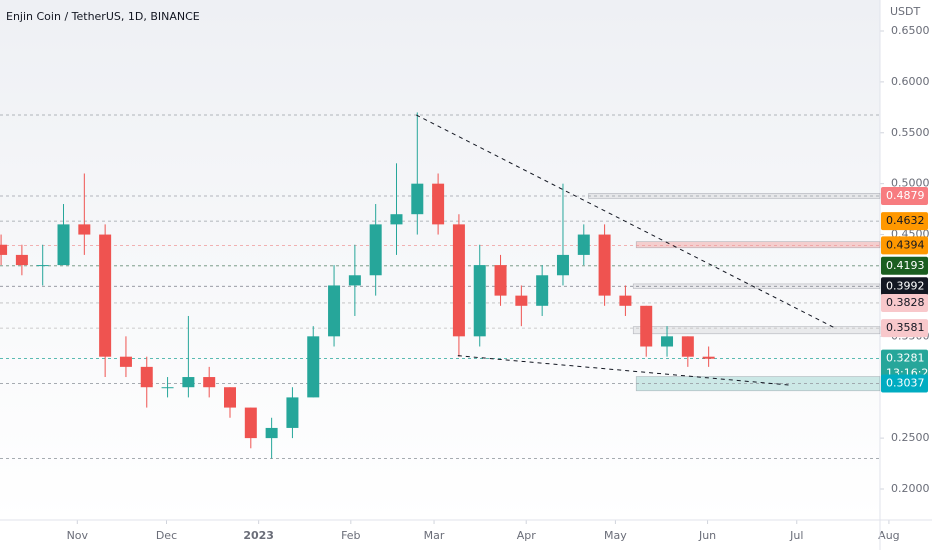 The image size is (932, 554). Describe the element at coordinates (910, 132) in the screenshot. I see `y-tick-label: 0.5500` at that location.